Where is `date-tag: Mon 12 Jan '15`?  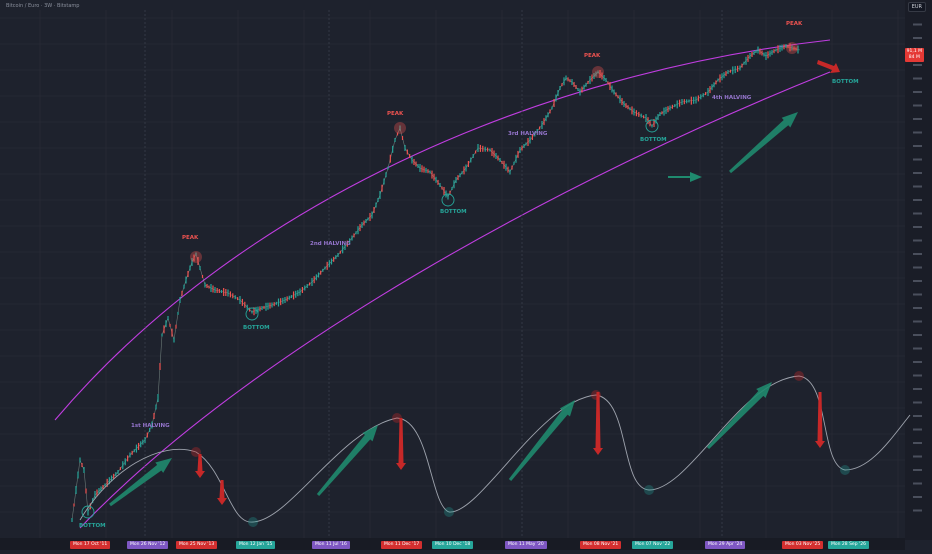
date-tag: Mon 12 Jan '15 is located at coordinates (256, 545).